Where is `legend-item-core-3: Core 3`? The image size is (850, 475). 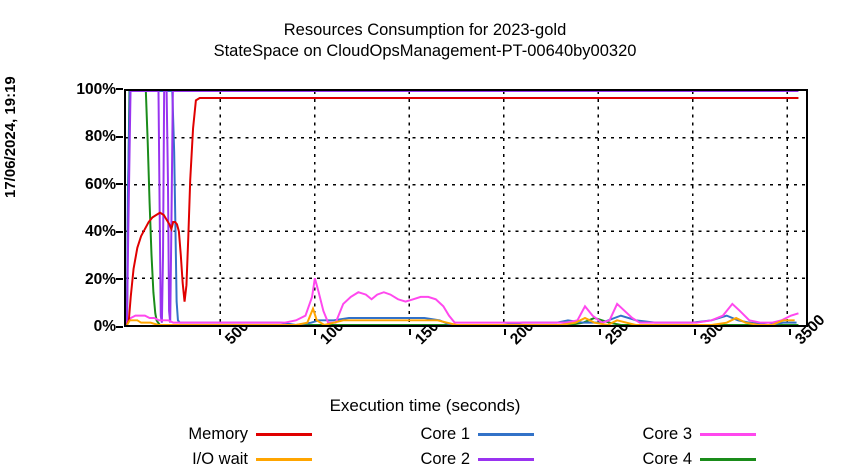 legend-item-core-3: Core 3 is located at coordinates (712, 434).